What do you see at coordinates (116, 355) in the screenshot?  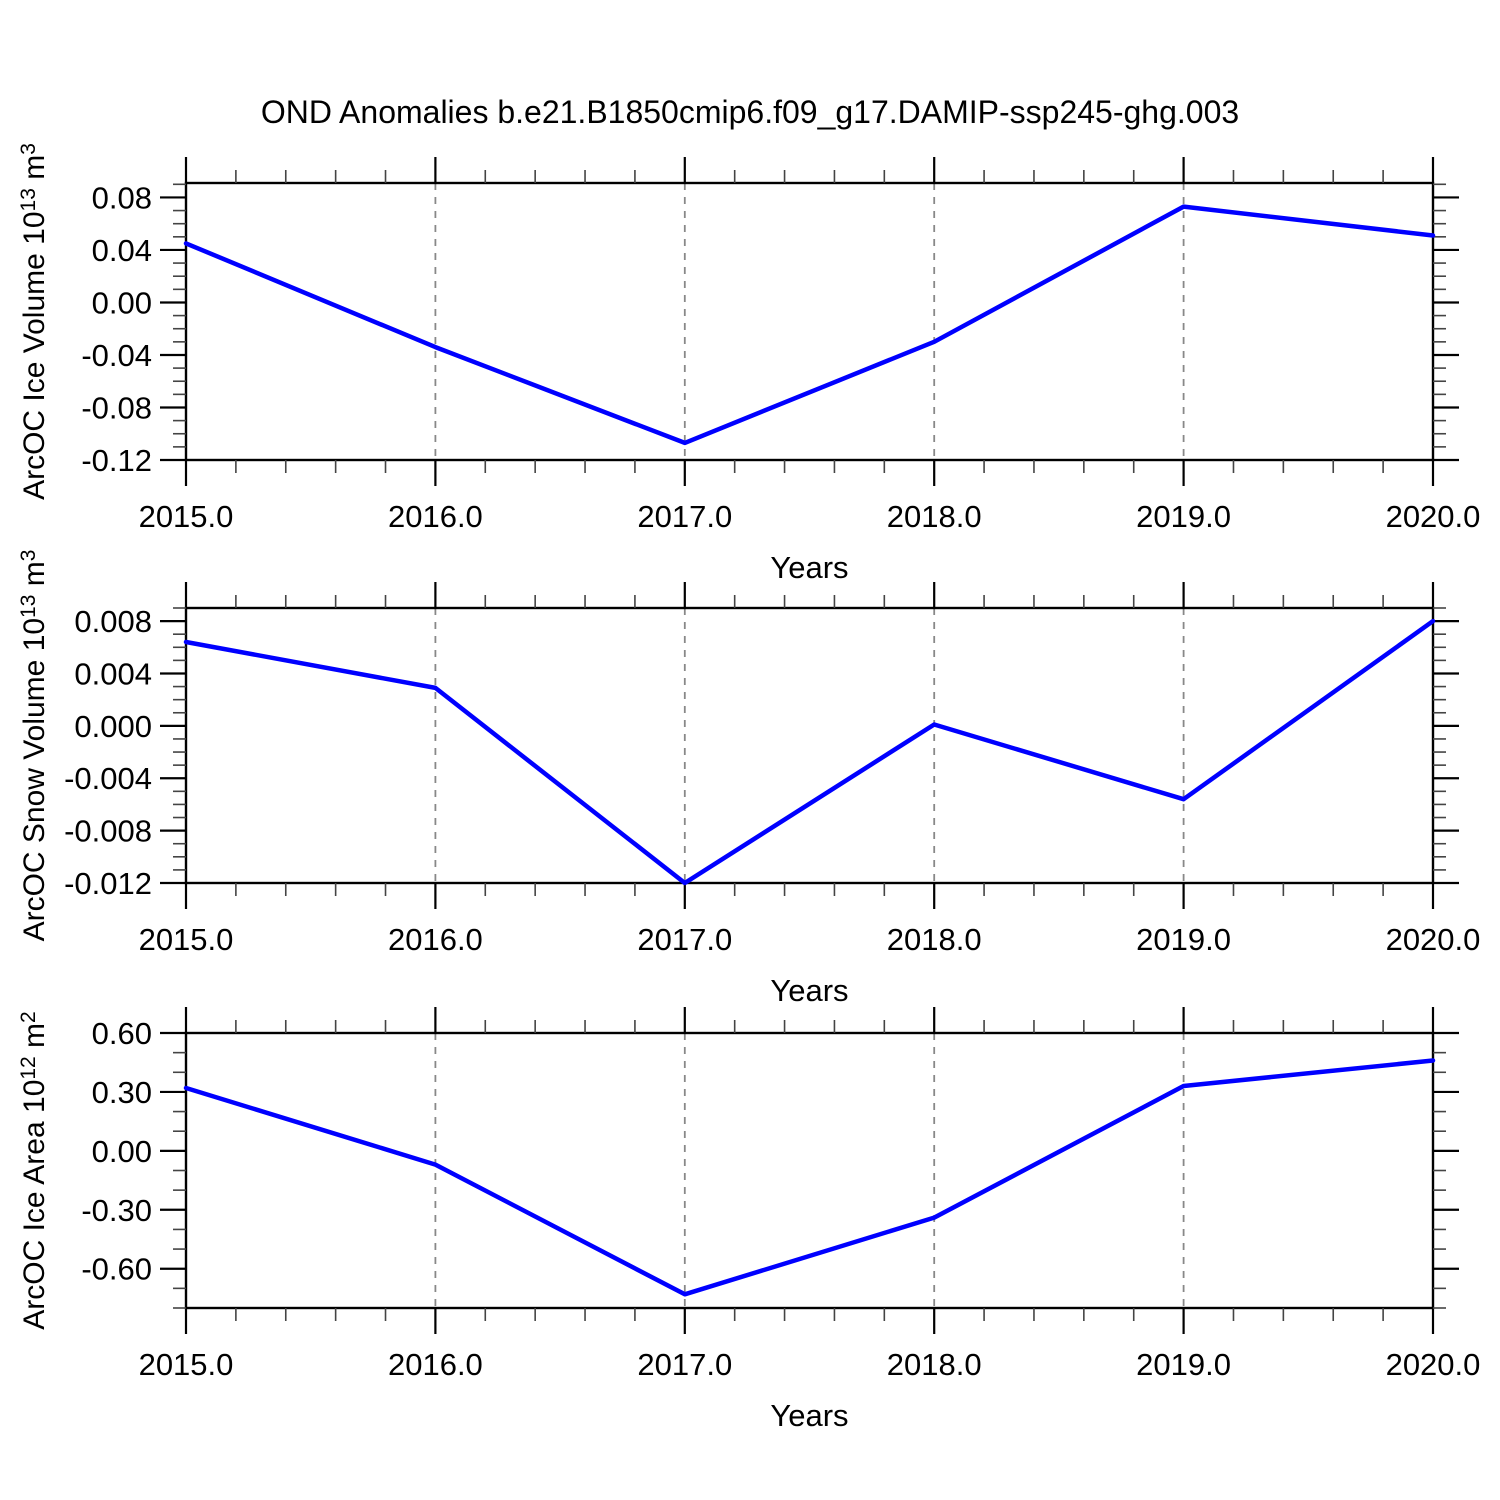 I see `y-tick-label: -0.04` at bounding box center [116, 355].